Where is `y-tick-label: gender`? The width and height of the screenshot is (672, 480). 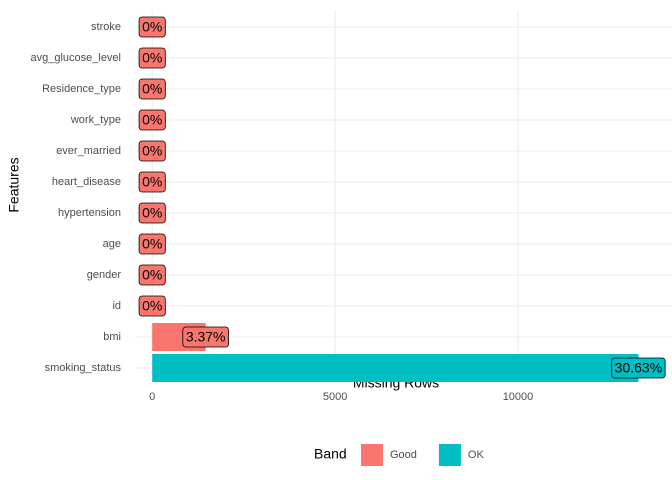
y-tick-label: gender is located at coordinates (104, 275).